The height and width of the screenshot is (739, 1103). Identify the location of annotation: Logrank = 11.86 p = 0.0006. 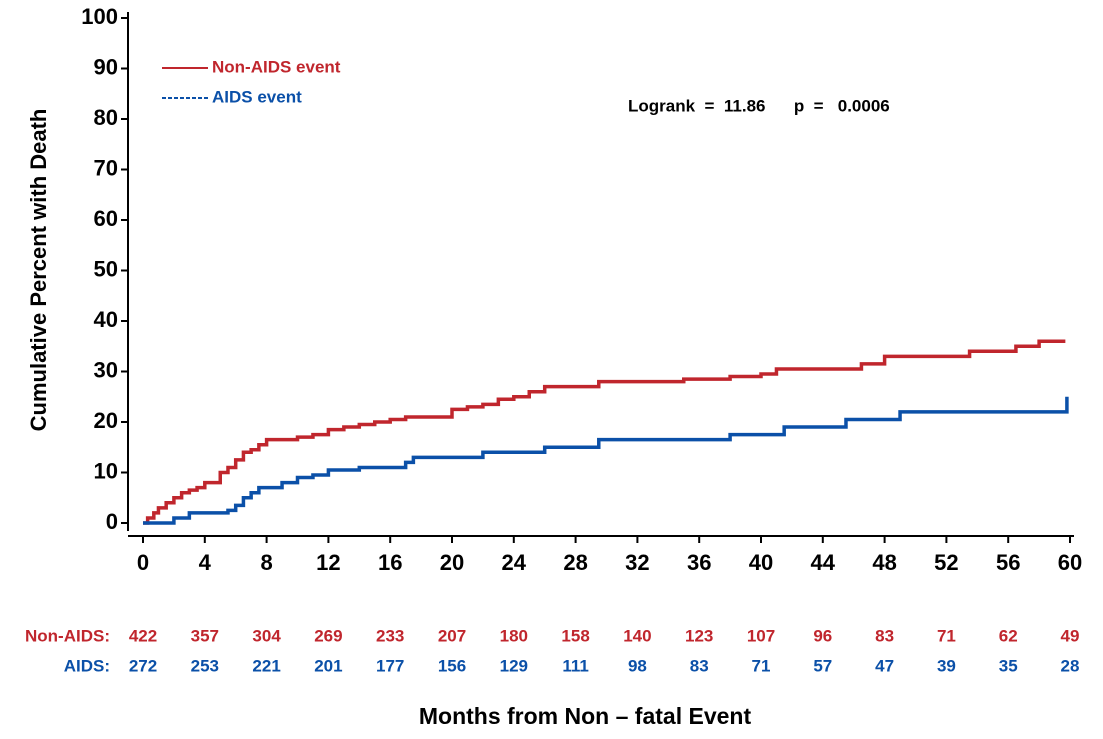
(759, 105).